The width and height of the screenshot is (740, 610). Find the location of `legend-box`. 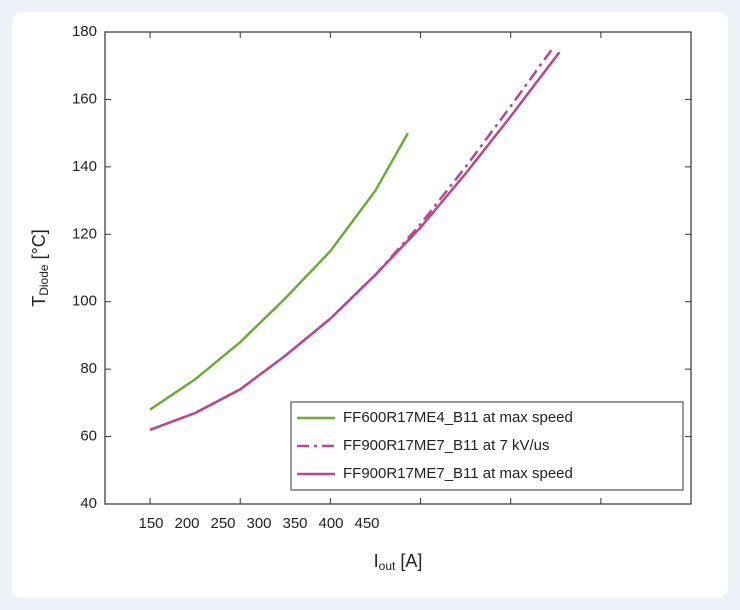

legend-box is located at coordinates (487, 446).